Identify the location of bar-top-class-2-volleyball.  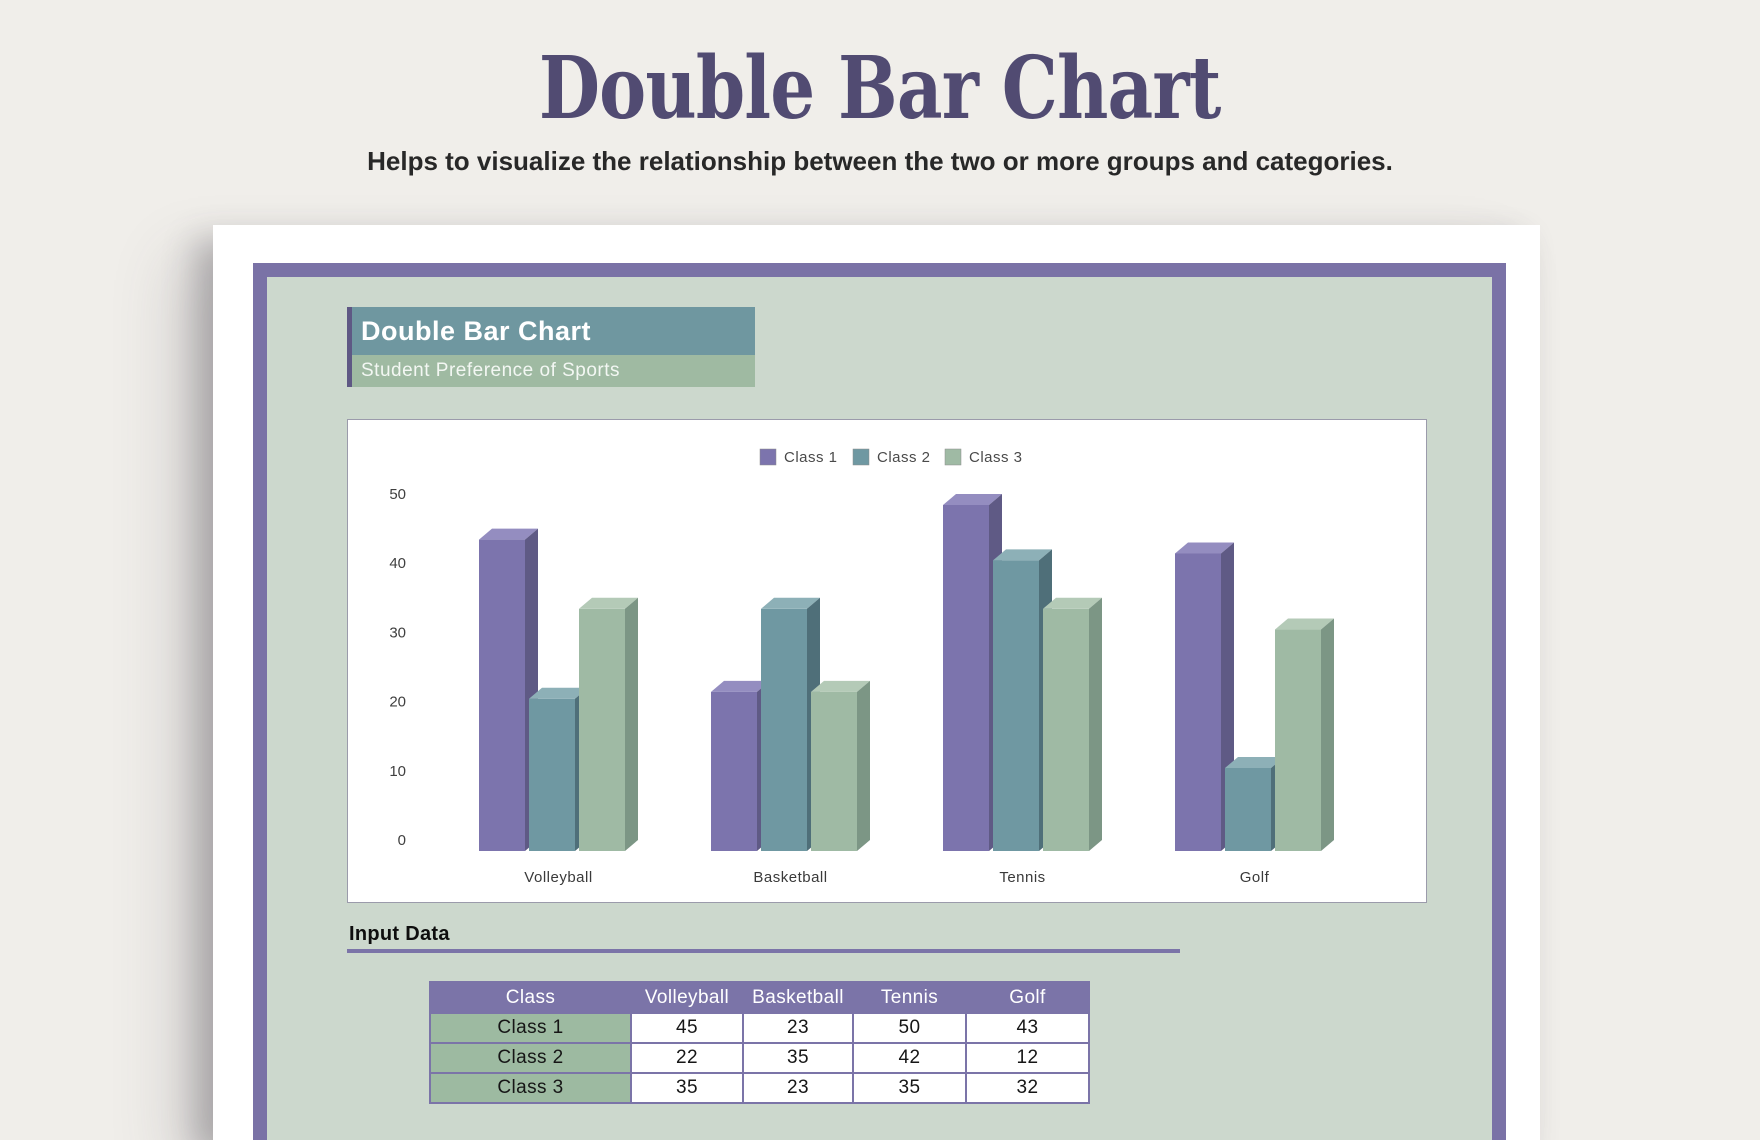
(558, 693).